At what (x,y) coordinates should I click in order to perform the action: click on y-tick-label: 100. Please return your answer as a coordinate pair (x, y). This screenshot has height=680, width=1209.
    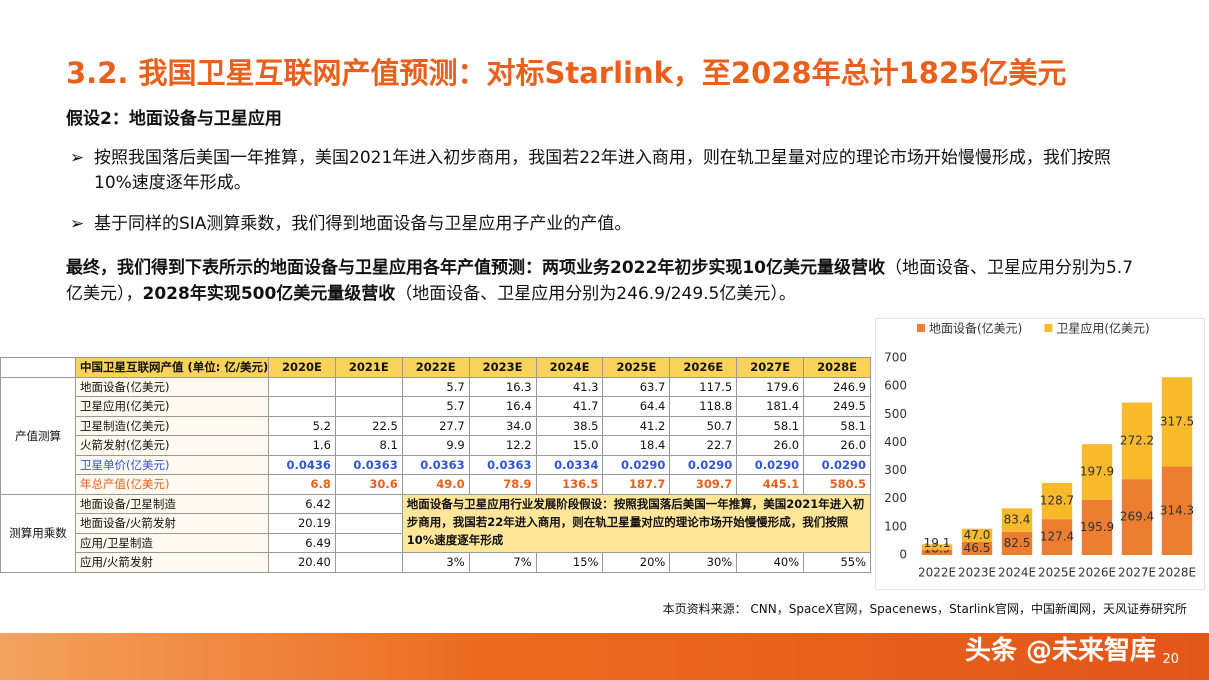
    Looking at the image, I should click on (895, 526).